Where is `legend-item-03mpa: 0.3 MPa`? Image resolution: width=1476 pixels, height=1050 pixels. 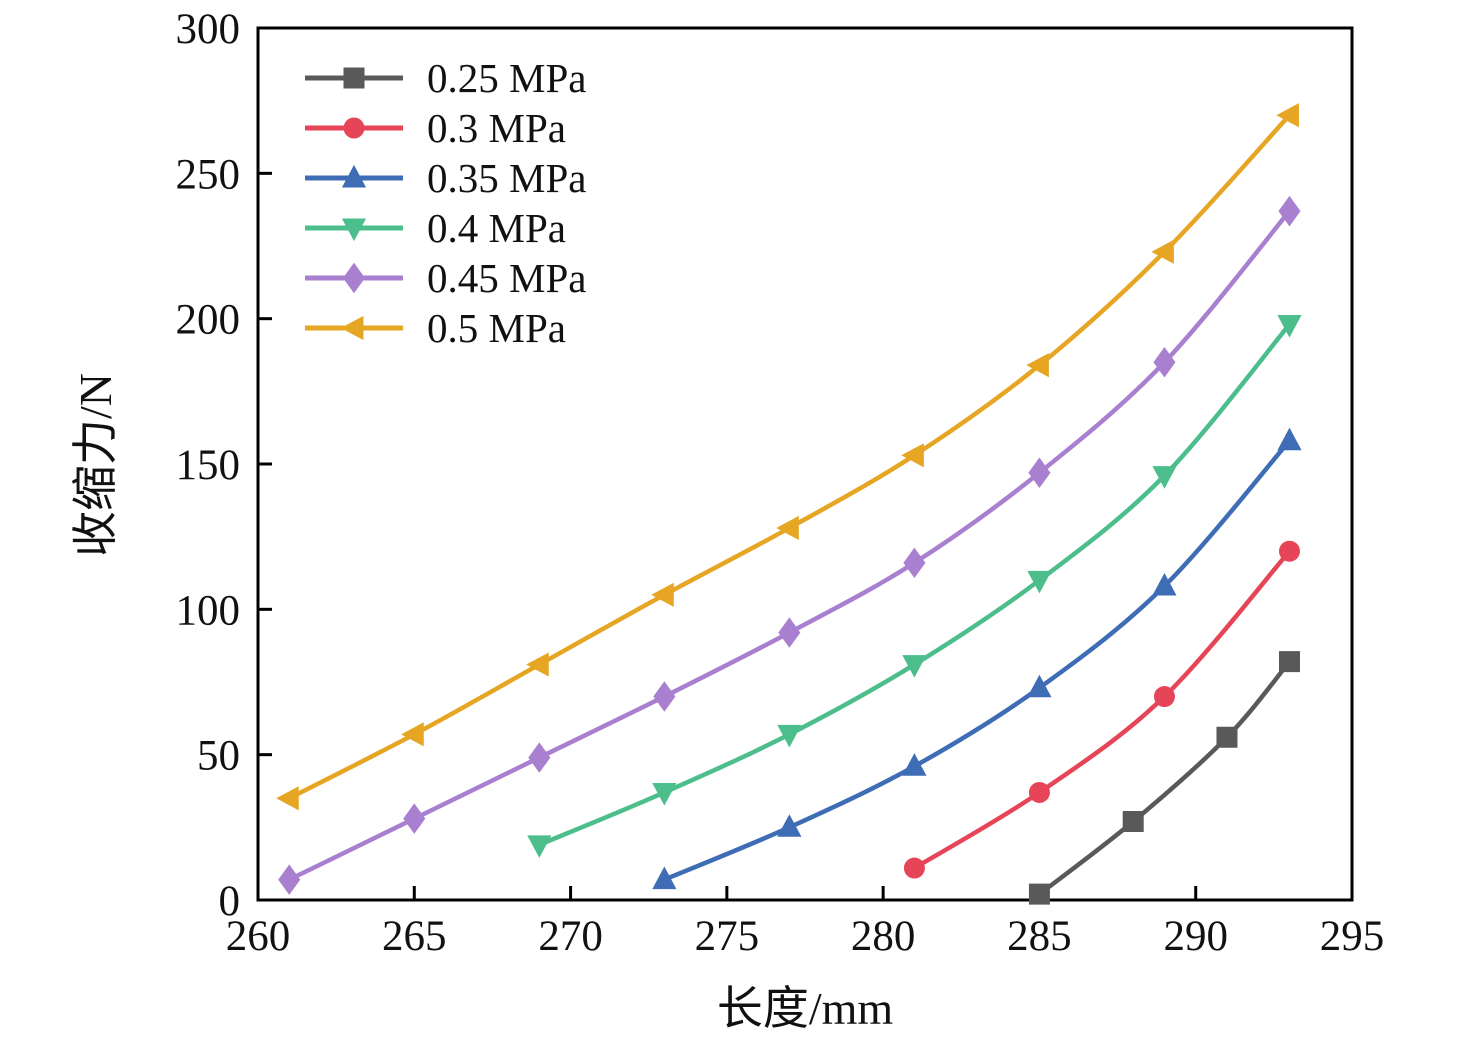 legend-item-03mpa: 0.3 MPa is located at coordinates (444, 128).